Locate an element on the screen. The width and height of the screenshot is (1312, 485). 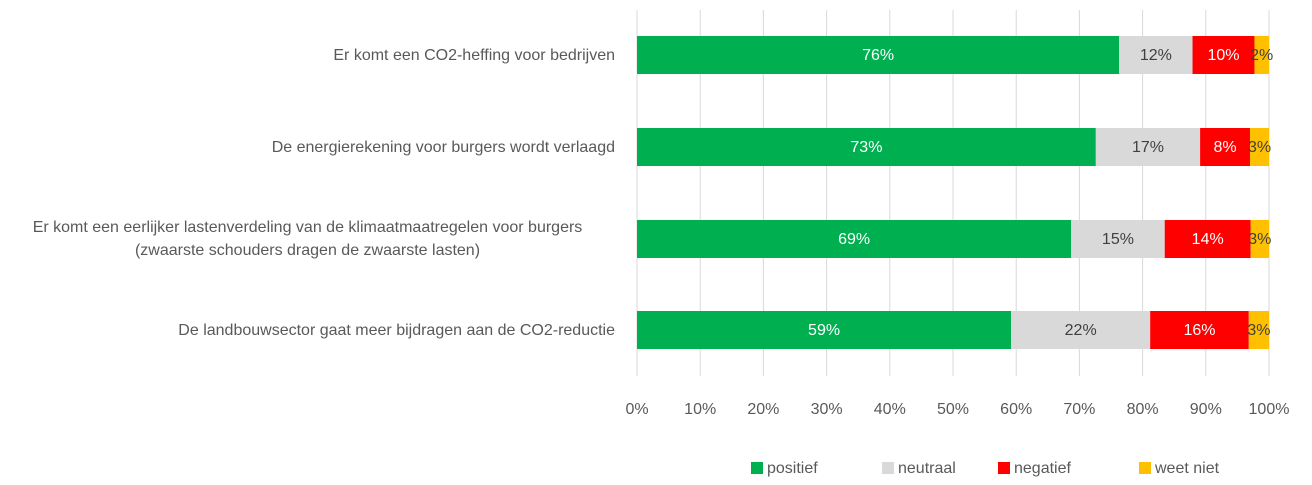
data-label: 2% is located at coordinates (1261, 55).